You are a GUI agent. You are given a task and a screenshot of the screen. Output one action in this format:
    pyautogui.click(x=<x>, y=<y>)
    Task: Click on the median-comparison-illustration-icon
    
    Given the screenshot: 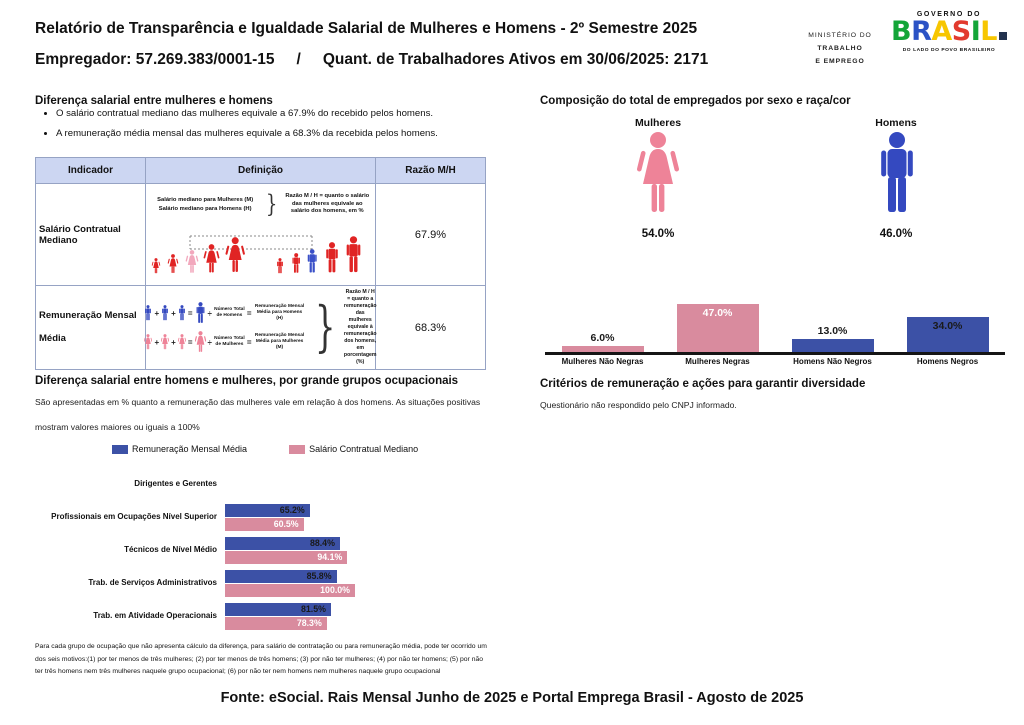 What is the action you would take?
    pyautogui.click(x=256, y=254)
    